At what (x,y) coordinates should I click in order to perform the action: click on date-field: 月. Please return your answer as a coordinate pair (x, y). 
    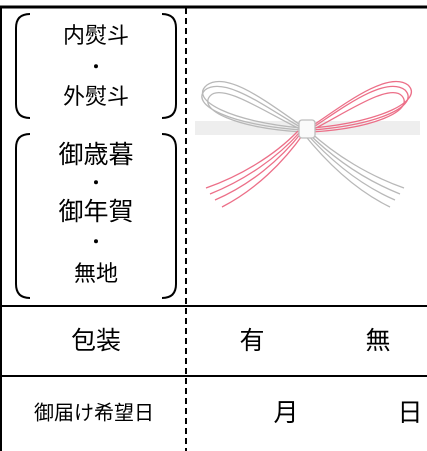
    Looking at the image, I should click on (285, 412).